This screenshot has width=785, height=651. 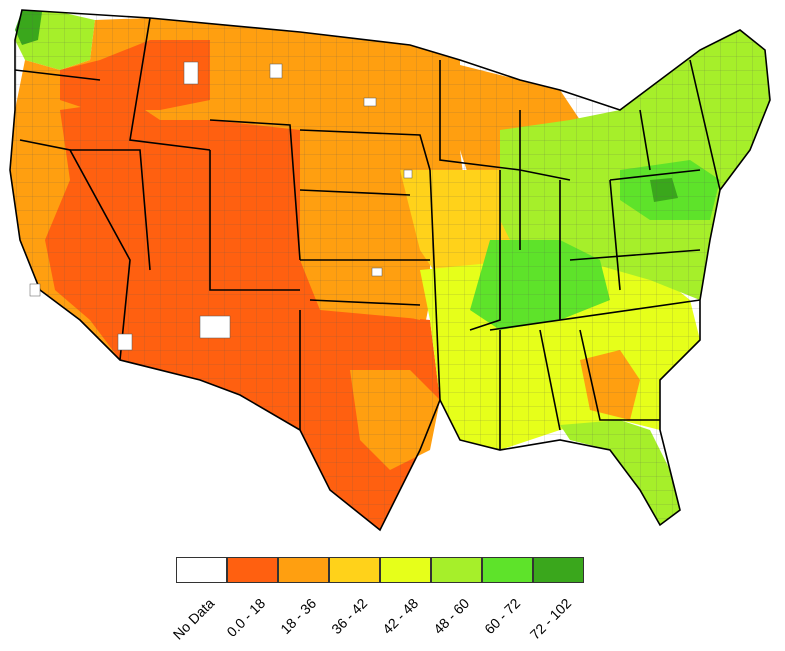 I want to click on legend-label-36-42: 36 - 42, so click(x=349, y=616).